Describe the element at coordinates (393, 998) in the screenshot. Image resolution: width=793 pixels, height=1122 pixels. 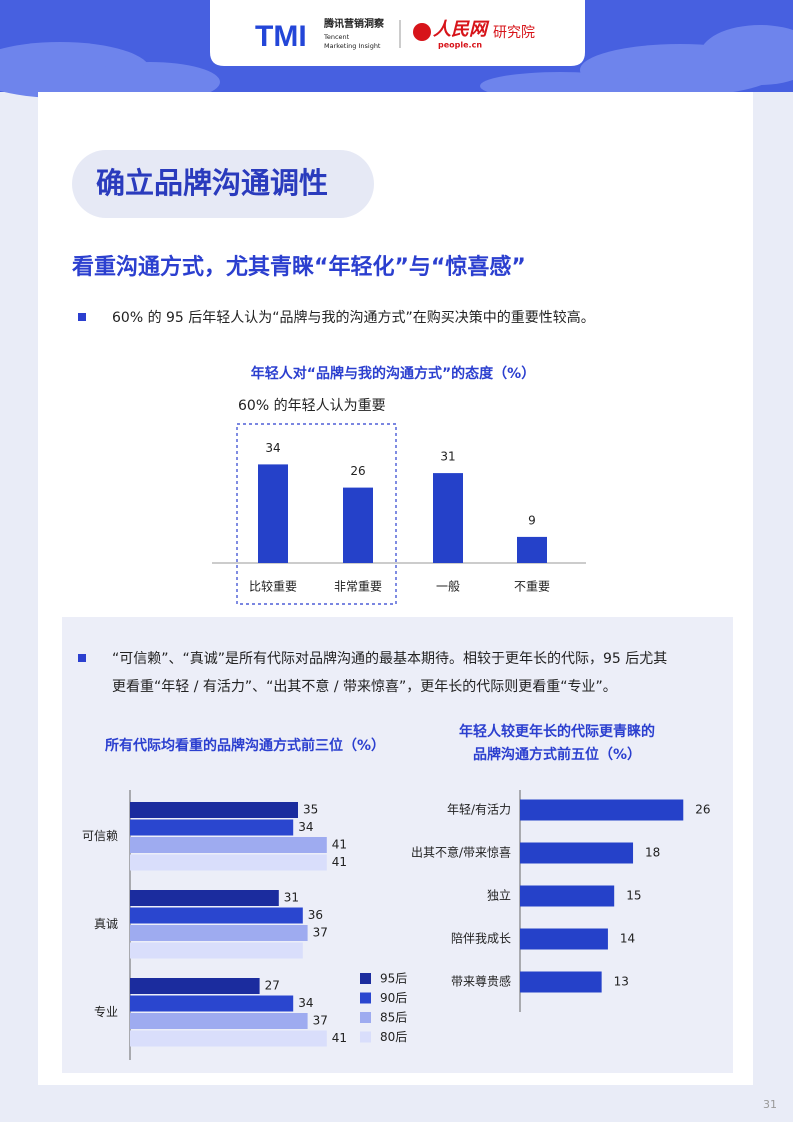
I see `legend-label: 90后` at that location.